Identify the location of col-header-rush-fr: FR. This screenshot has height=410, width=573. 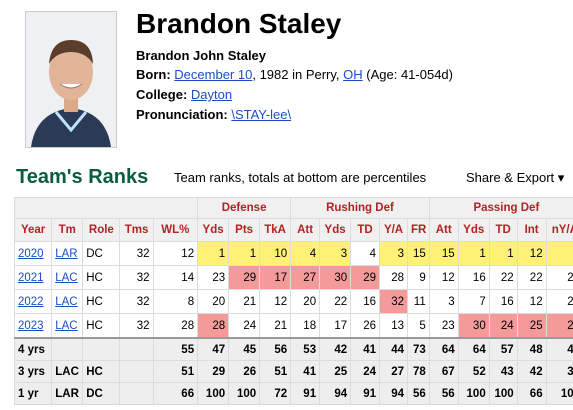
(418, 230).